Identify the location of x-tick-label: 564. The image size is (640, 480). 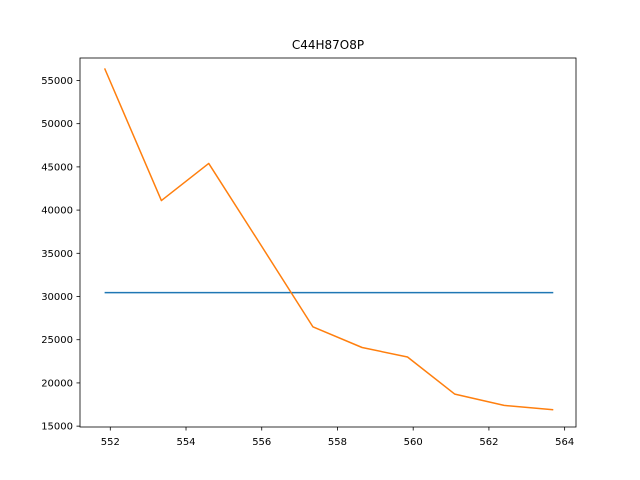
(564, 442).